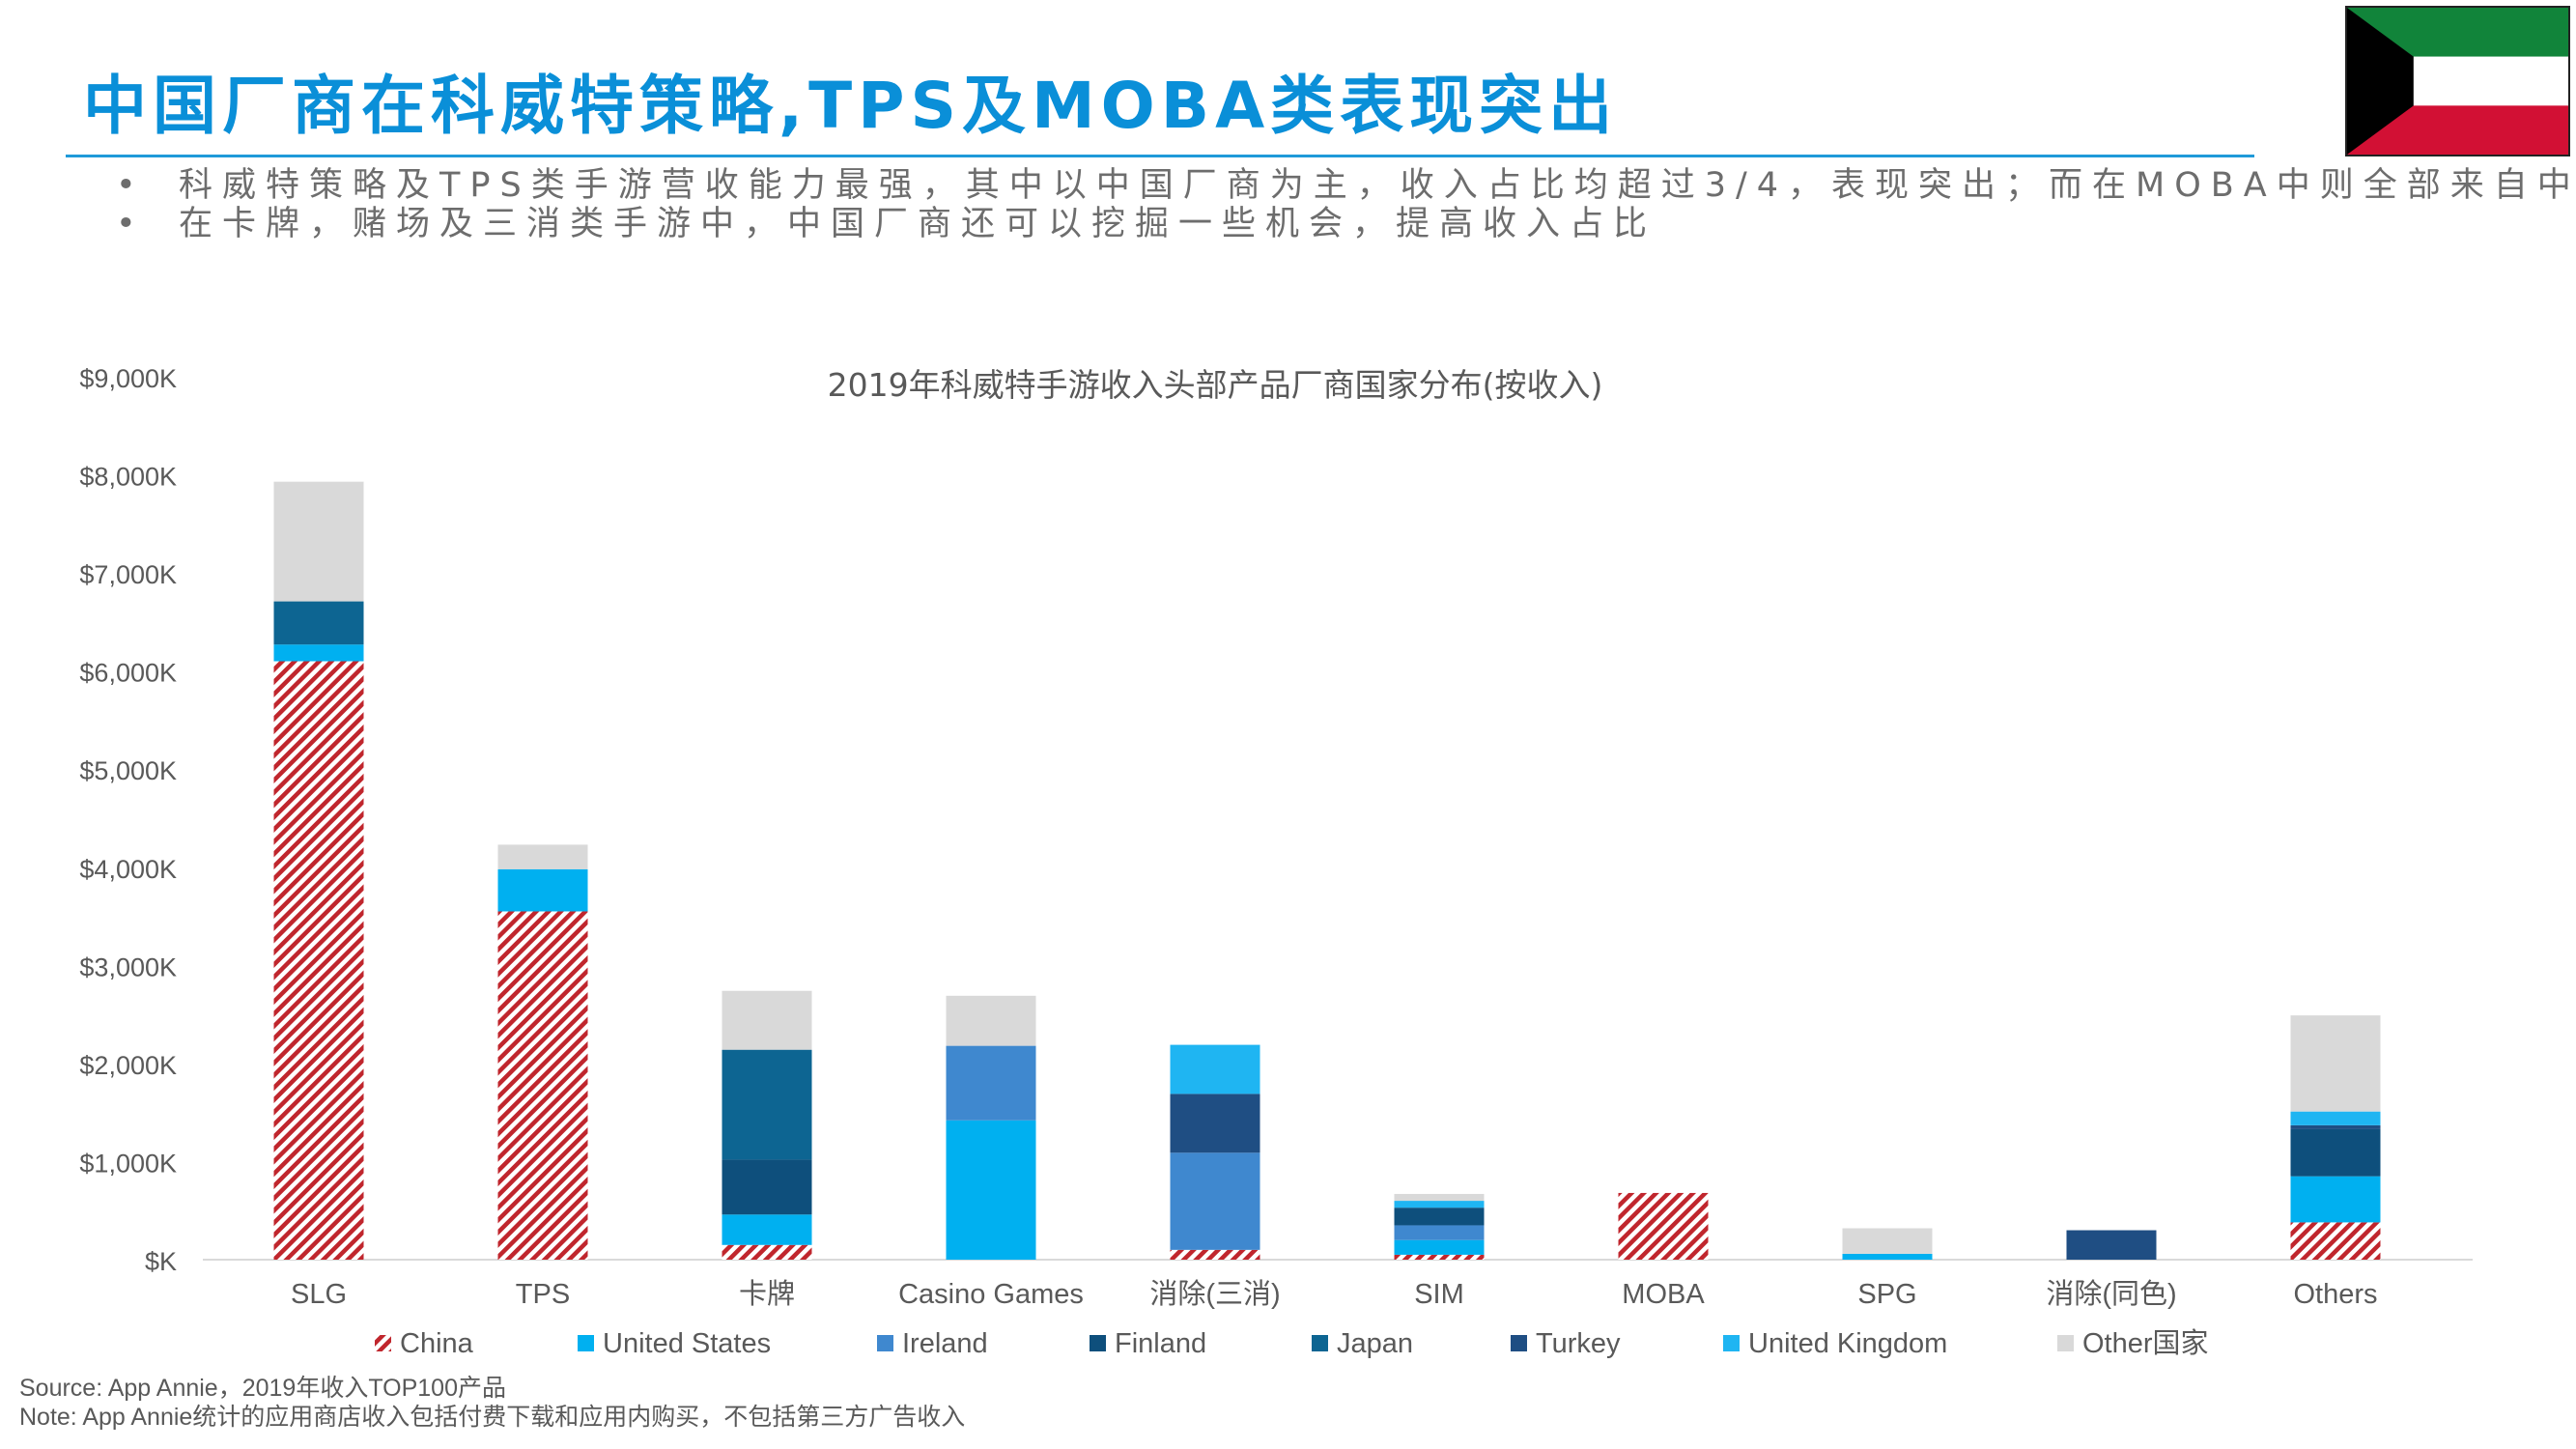  Describe the element at coordinates (128, 770) in the screenshot. I see `y-tick-label: $5,000K` at that location.